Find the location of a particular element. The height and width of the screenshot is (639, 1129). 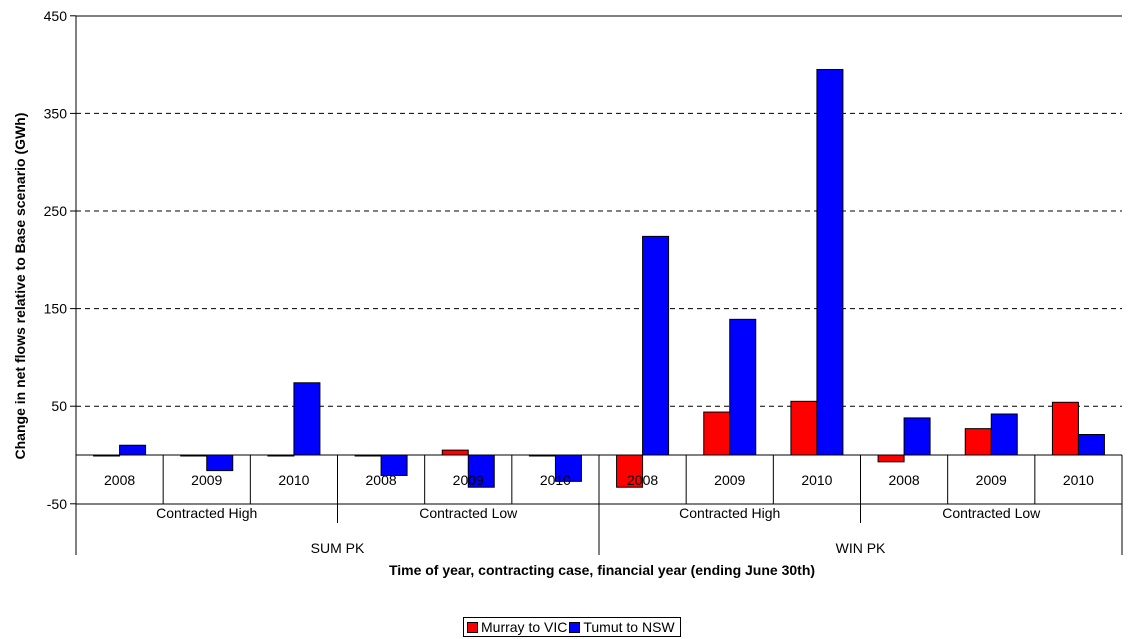

y-tick-label: -50 is located at coordinates (57, 504).